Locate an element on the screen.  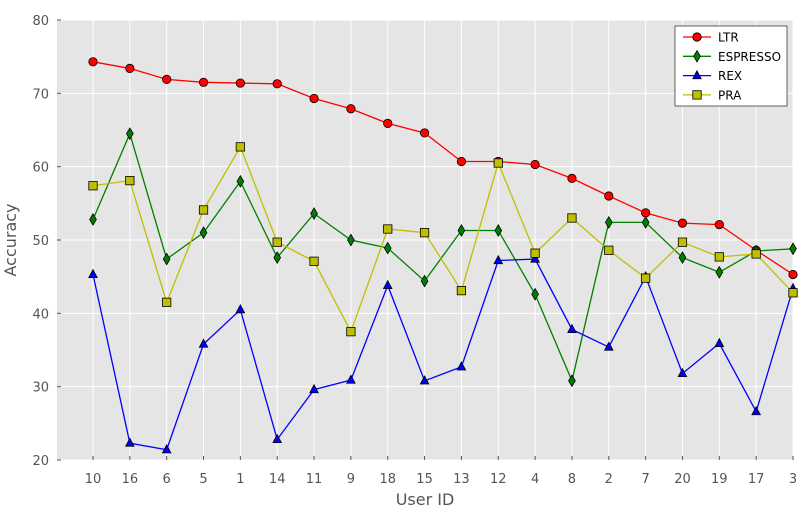
x-axis-title: User ID is located at coordinates (425, 499).